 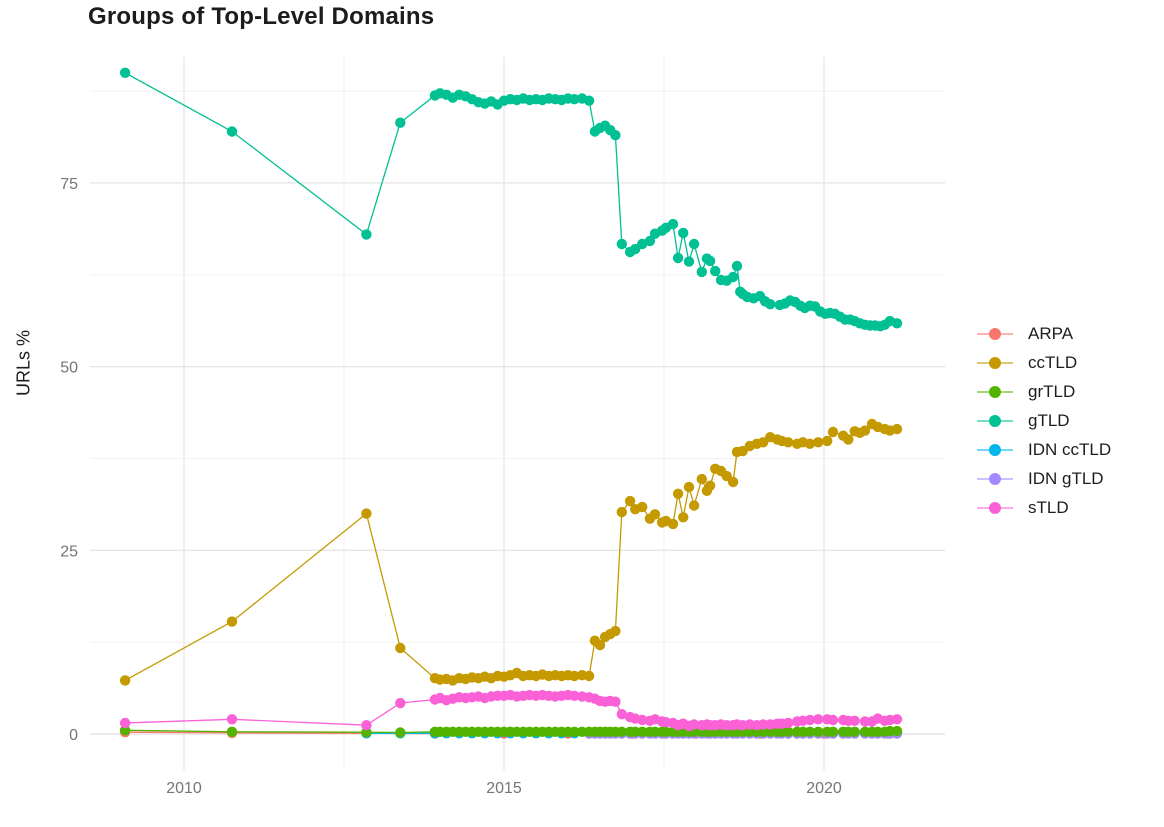 I want to click on legend-label: IDN ccTLD, so click(x=1070, y=449).